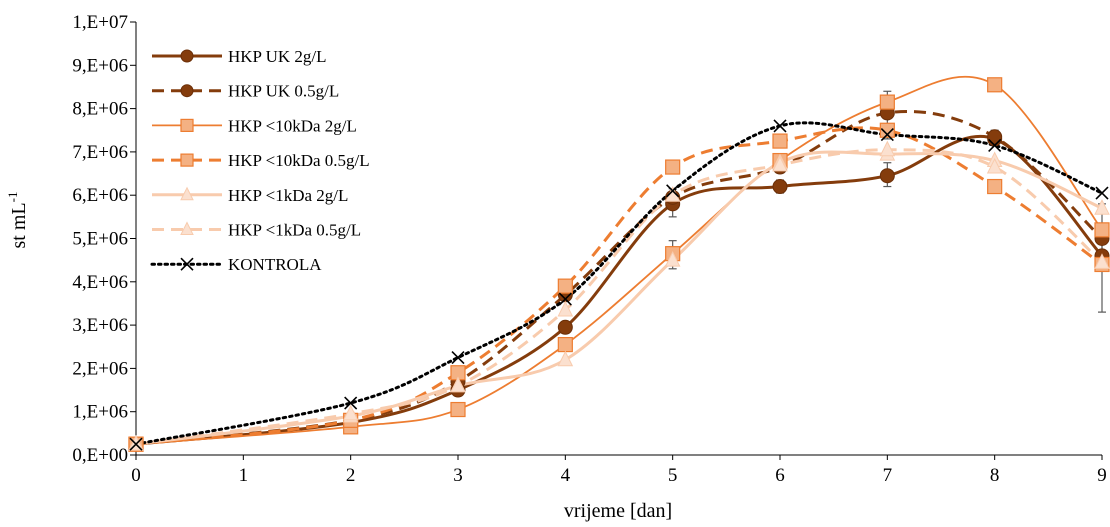  Describe the element at coordinates (100, 368) in the screenshot. I see `y-tick-label: 2,E+06` at that location.